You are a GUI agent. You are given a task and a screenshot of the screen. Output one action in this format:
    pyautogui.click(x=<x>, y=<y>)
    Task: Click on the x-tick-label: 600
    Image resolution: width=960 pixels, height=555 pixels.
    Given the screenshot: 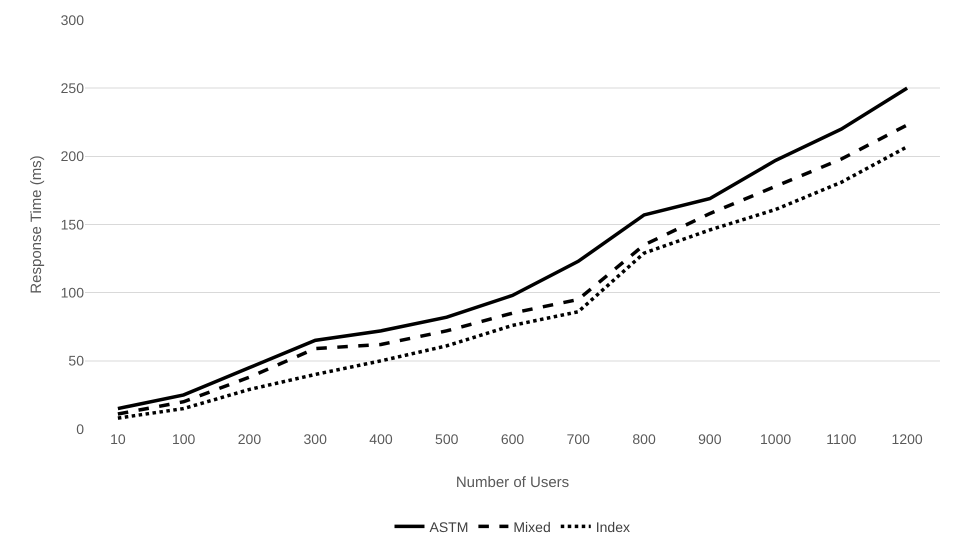 What is the action you would take?
    pyautogui.click(x=512, y=439)
    